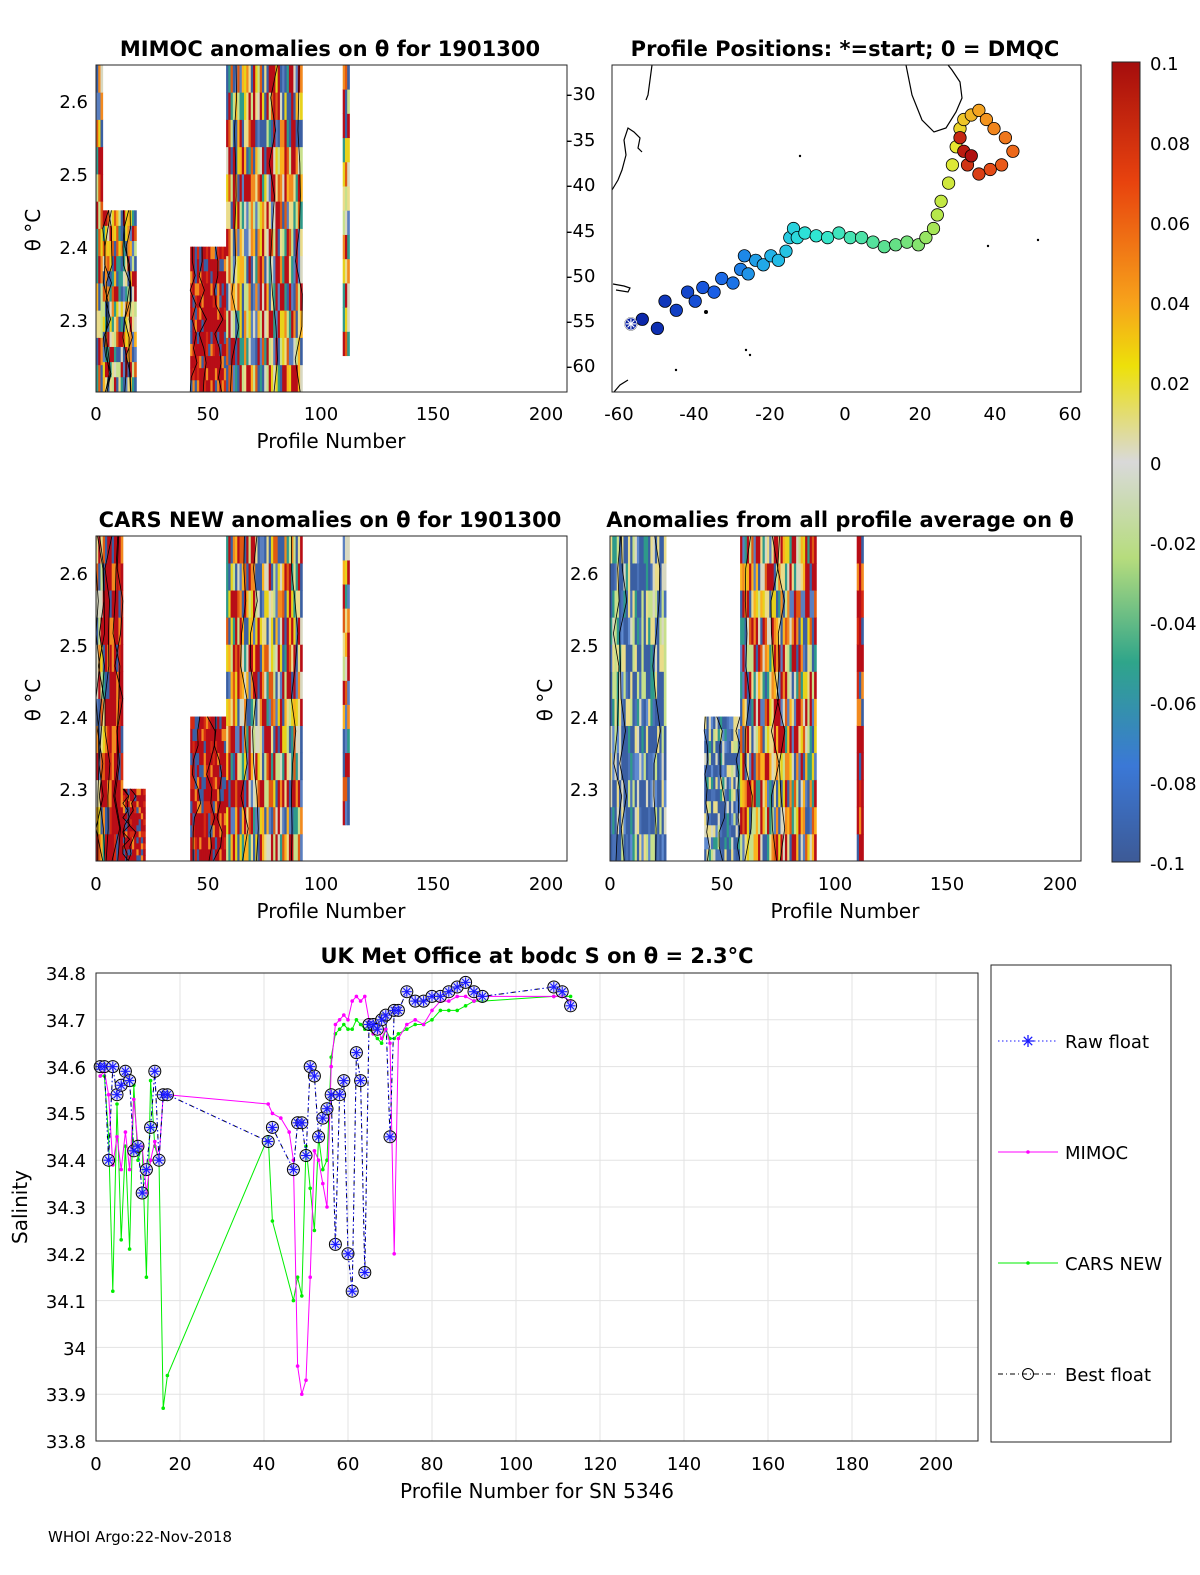  I want to click on x-tick-label: 150, so click(947, 884).